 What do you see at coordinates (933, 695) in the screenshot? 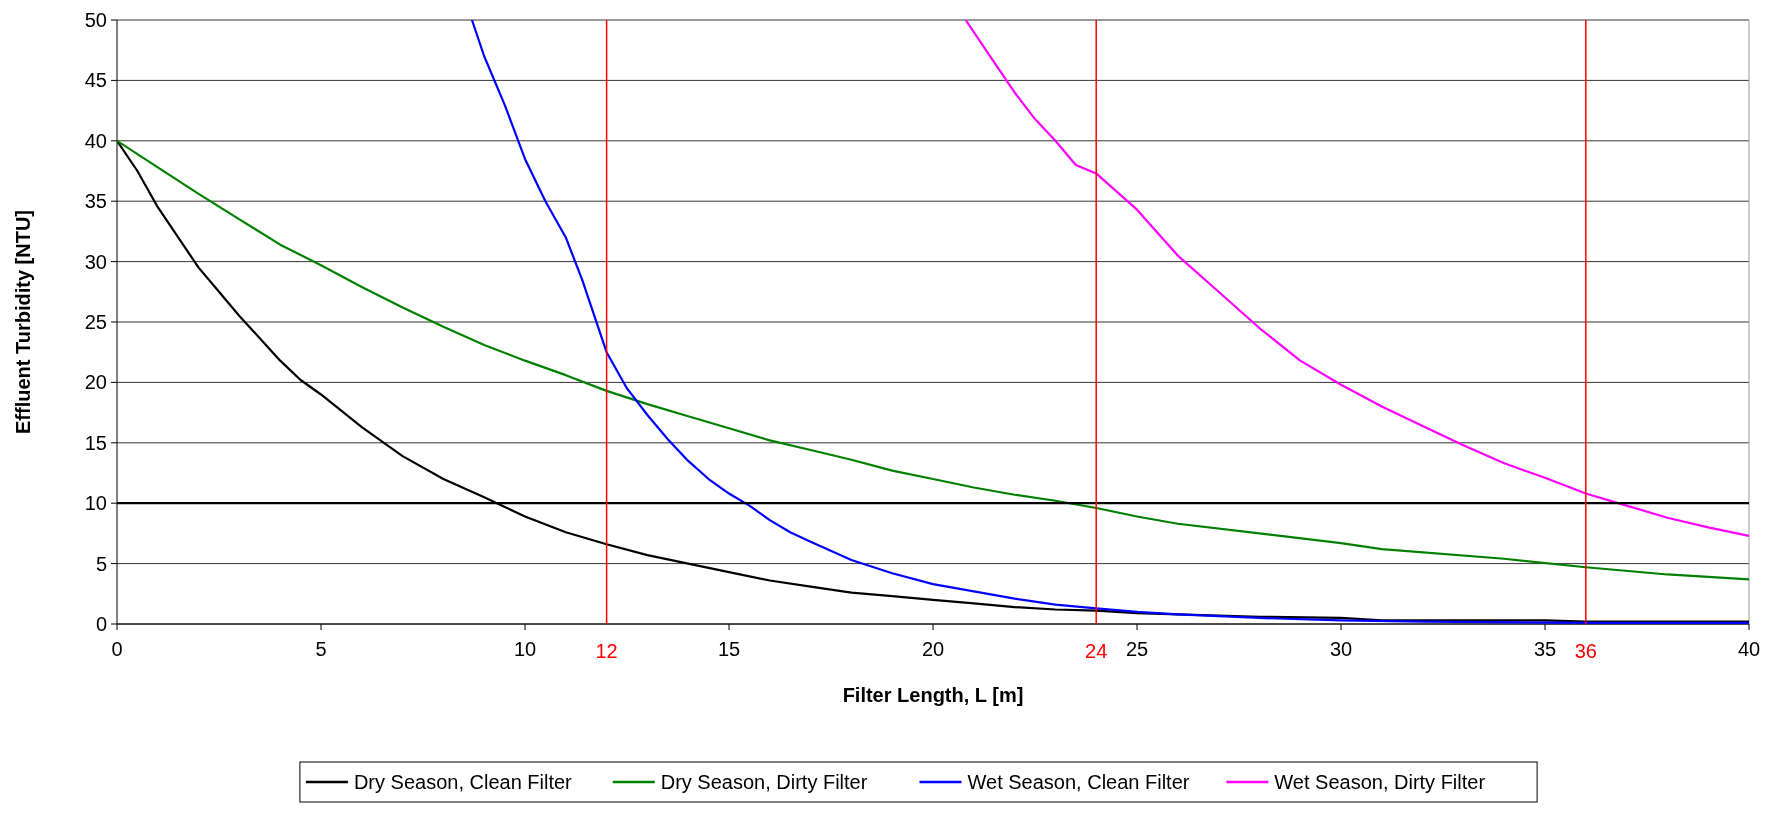
I see `x-axis-title: Filter Length, L [m]` at bounding box center [933, 695].